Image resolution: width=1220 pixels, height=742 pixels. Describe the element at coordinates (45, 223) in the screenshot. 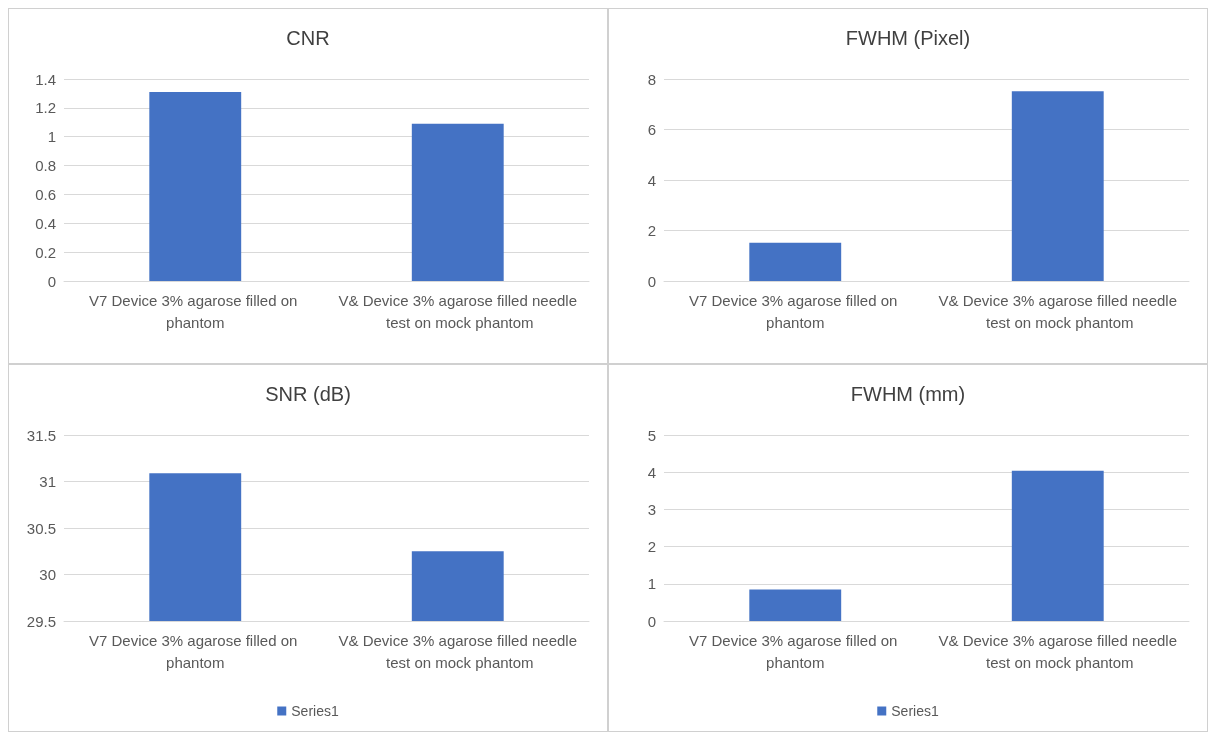

I see `y-tick-label: 0.4` at that location.